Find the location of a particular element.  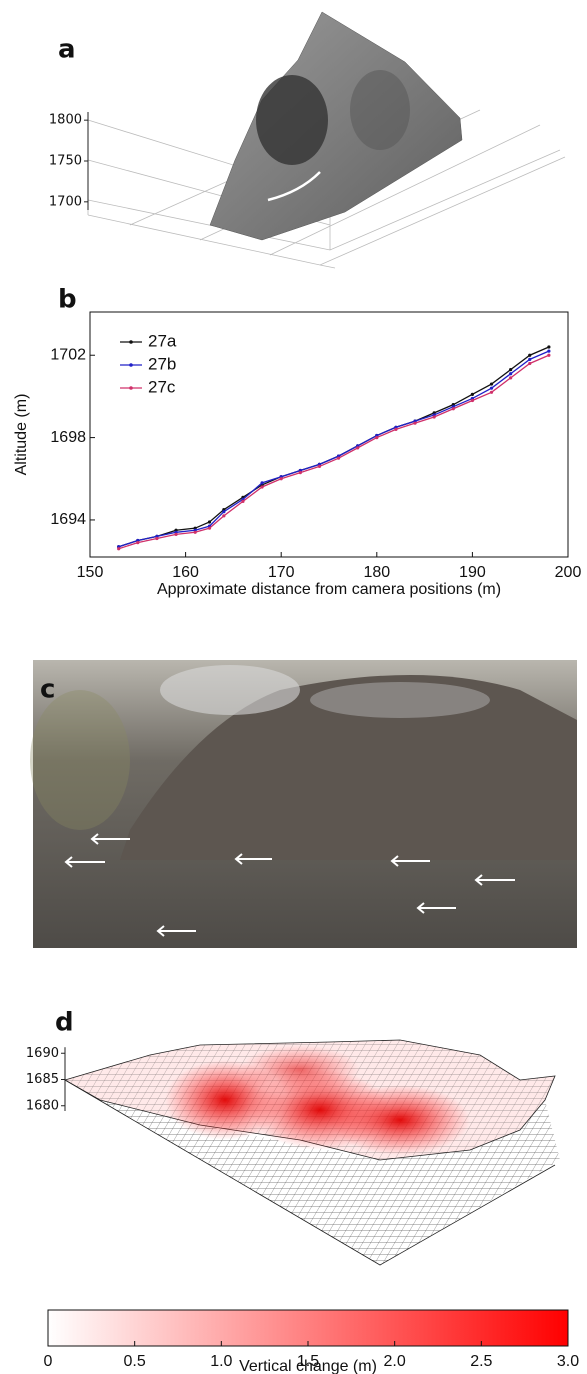

z-tick-label: 1690 is located at coordinates (42, 1053).